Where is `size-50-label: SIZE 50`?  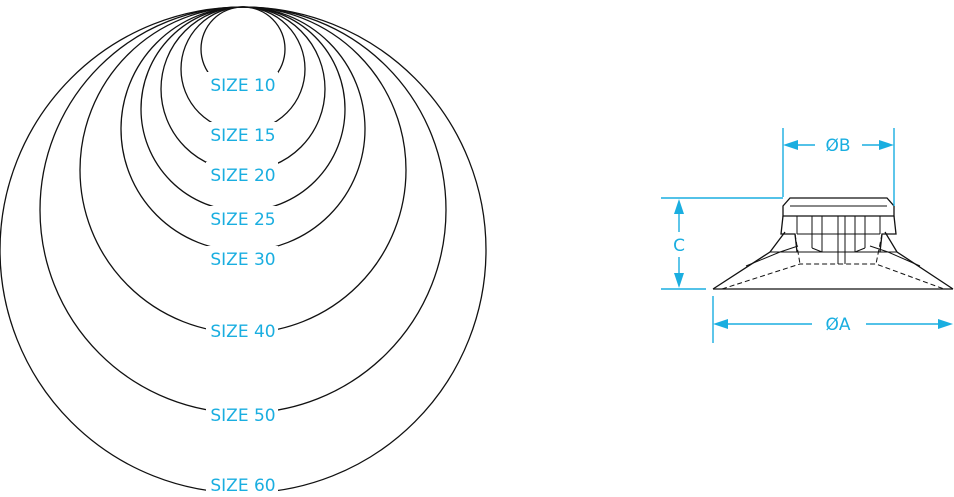
size-50-label: SIZE 50 is located at coordinates (242, 416).